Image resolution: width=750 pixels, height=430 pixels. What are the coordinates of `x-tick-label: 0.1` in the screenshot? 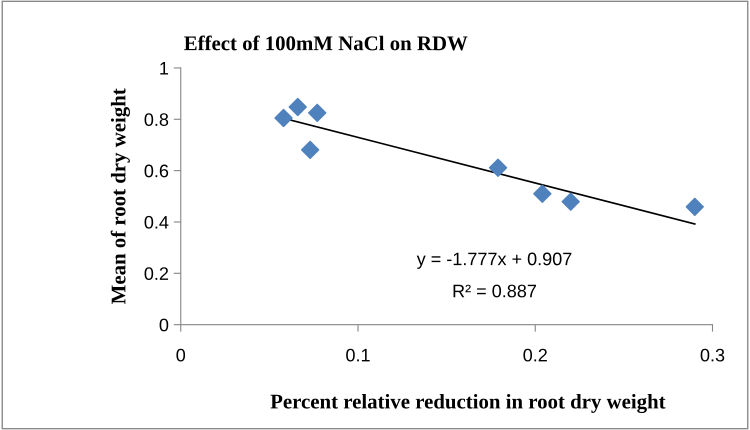 It's located at (358, 355).